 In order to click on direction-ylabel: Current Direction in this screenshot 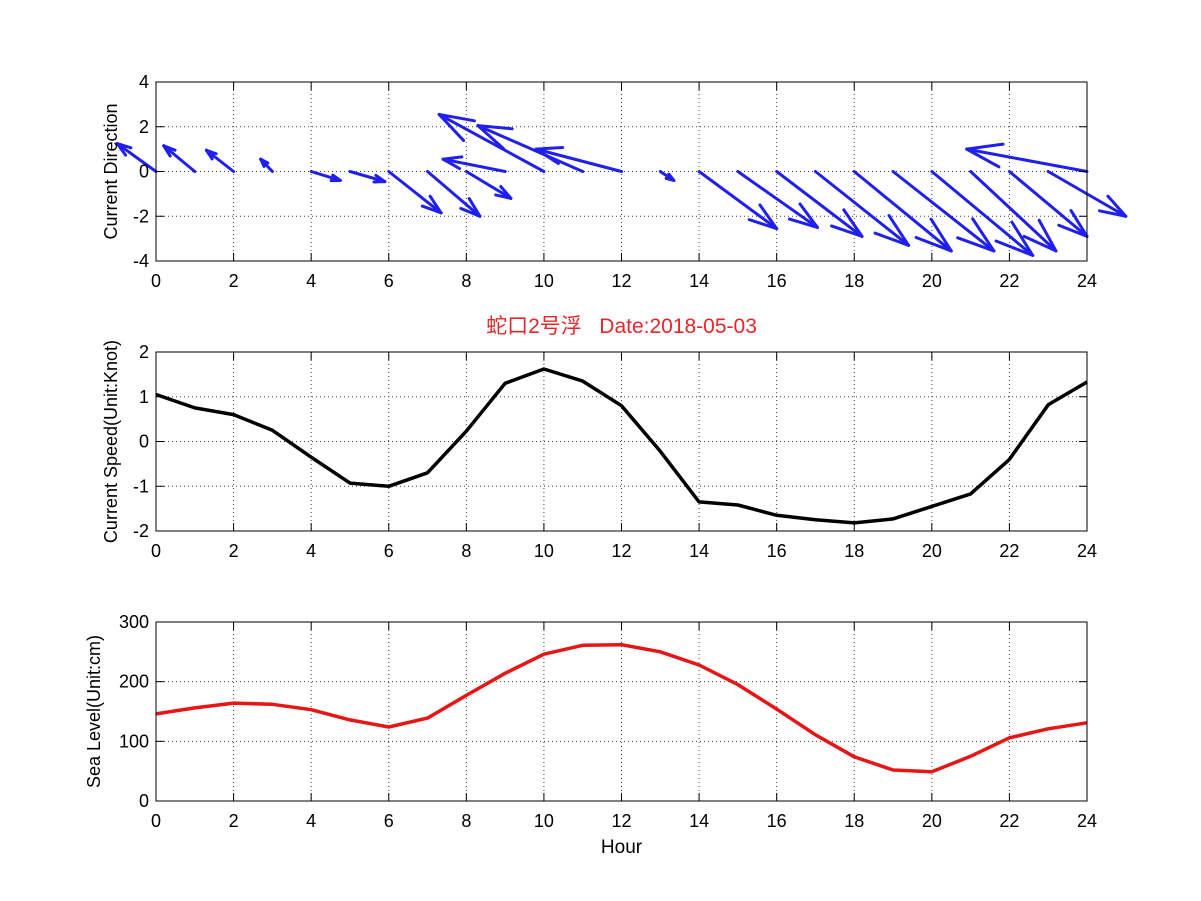, I will do `click(111, 171)`.